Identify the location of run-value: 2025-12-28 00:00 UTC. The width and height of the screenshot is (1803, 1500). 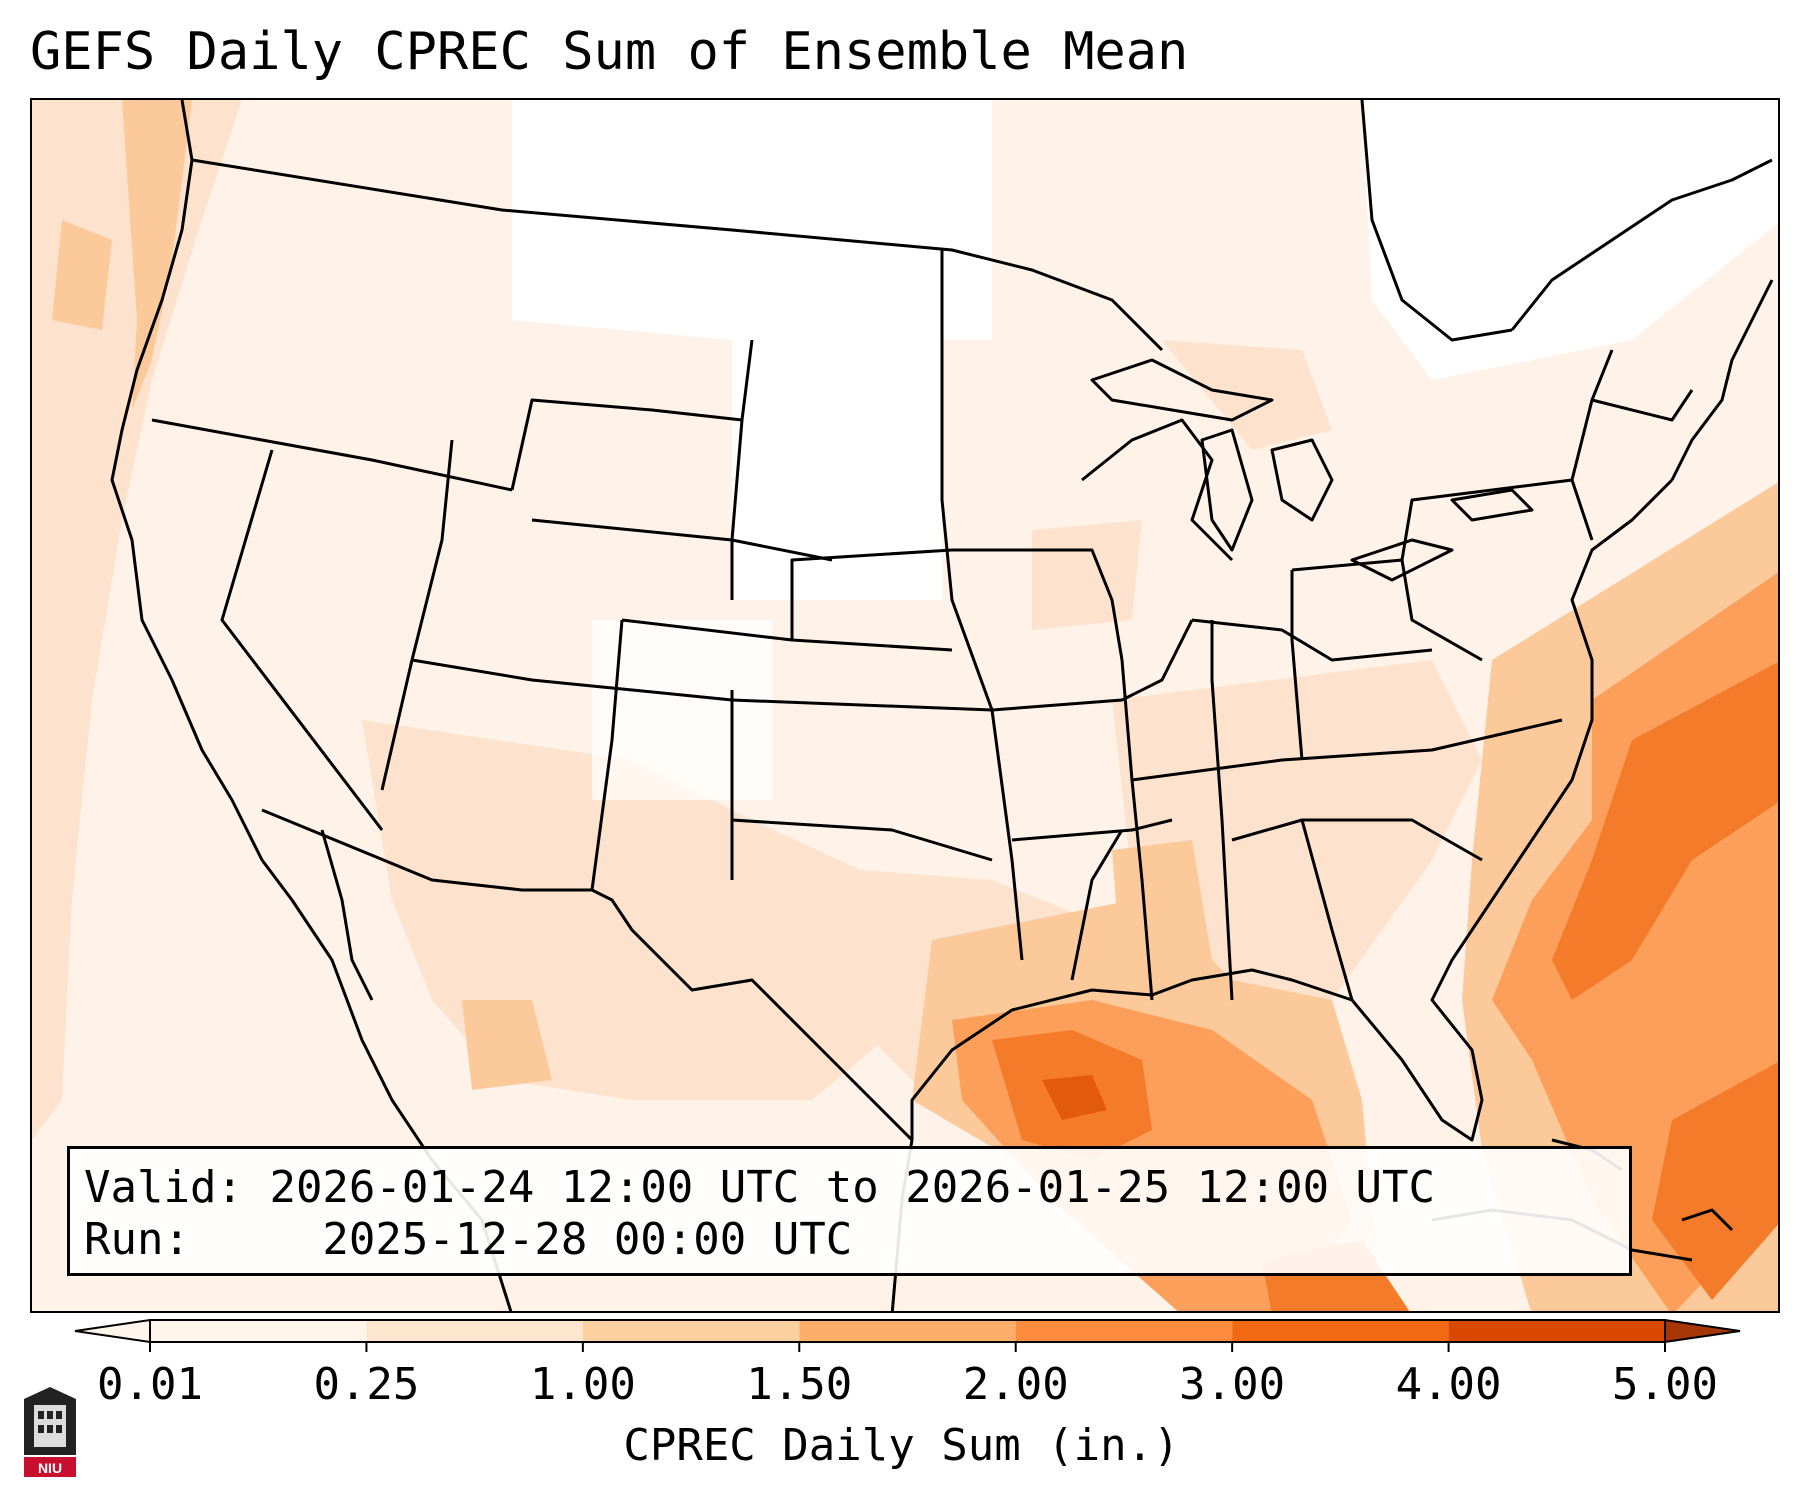
(587, 1239).